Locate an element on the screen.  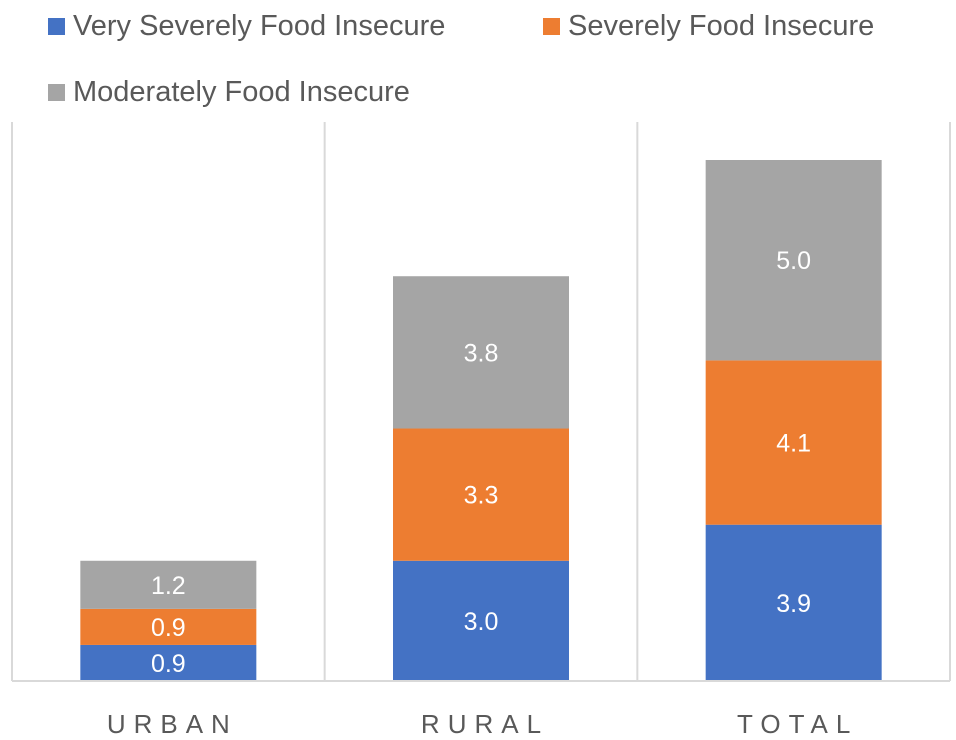
x-axis: URBAN RURAL TOTAL is located at coordinates (481, 709).